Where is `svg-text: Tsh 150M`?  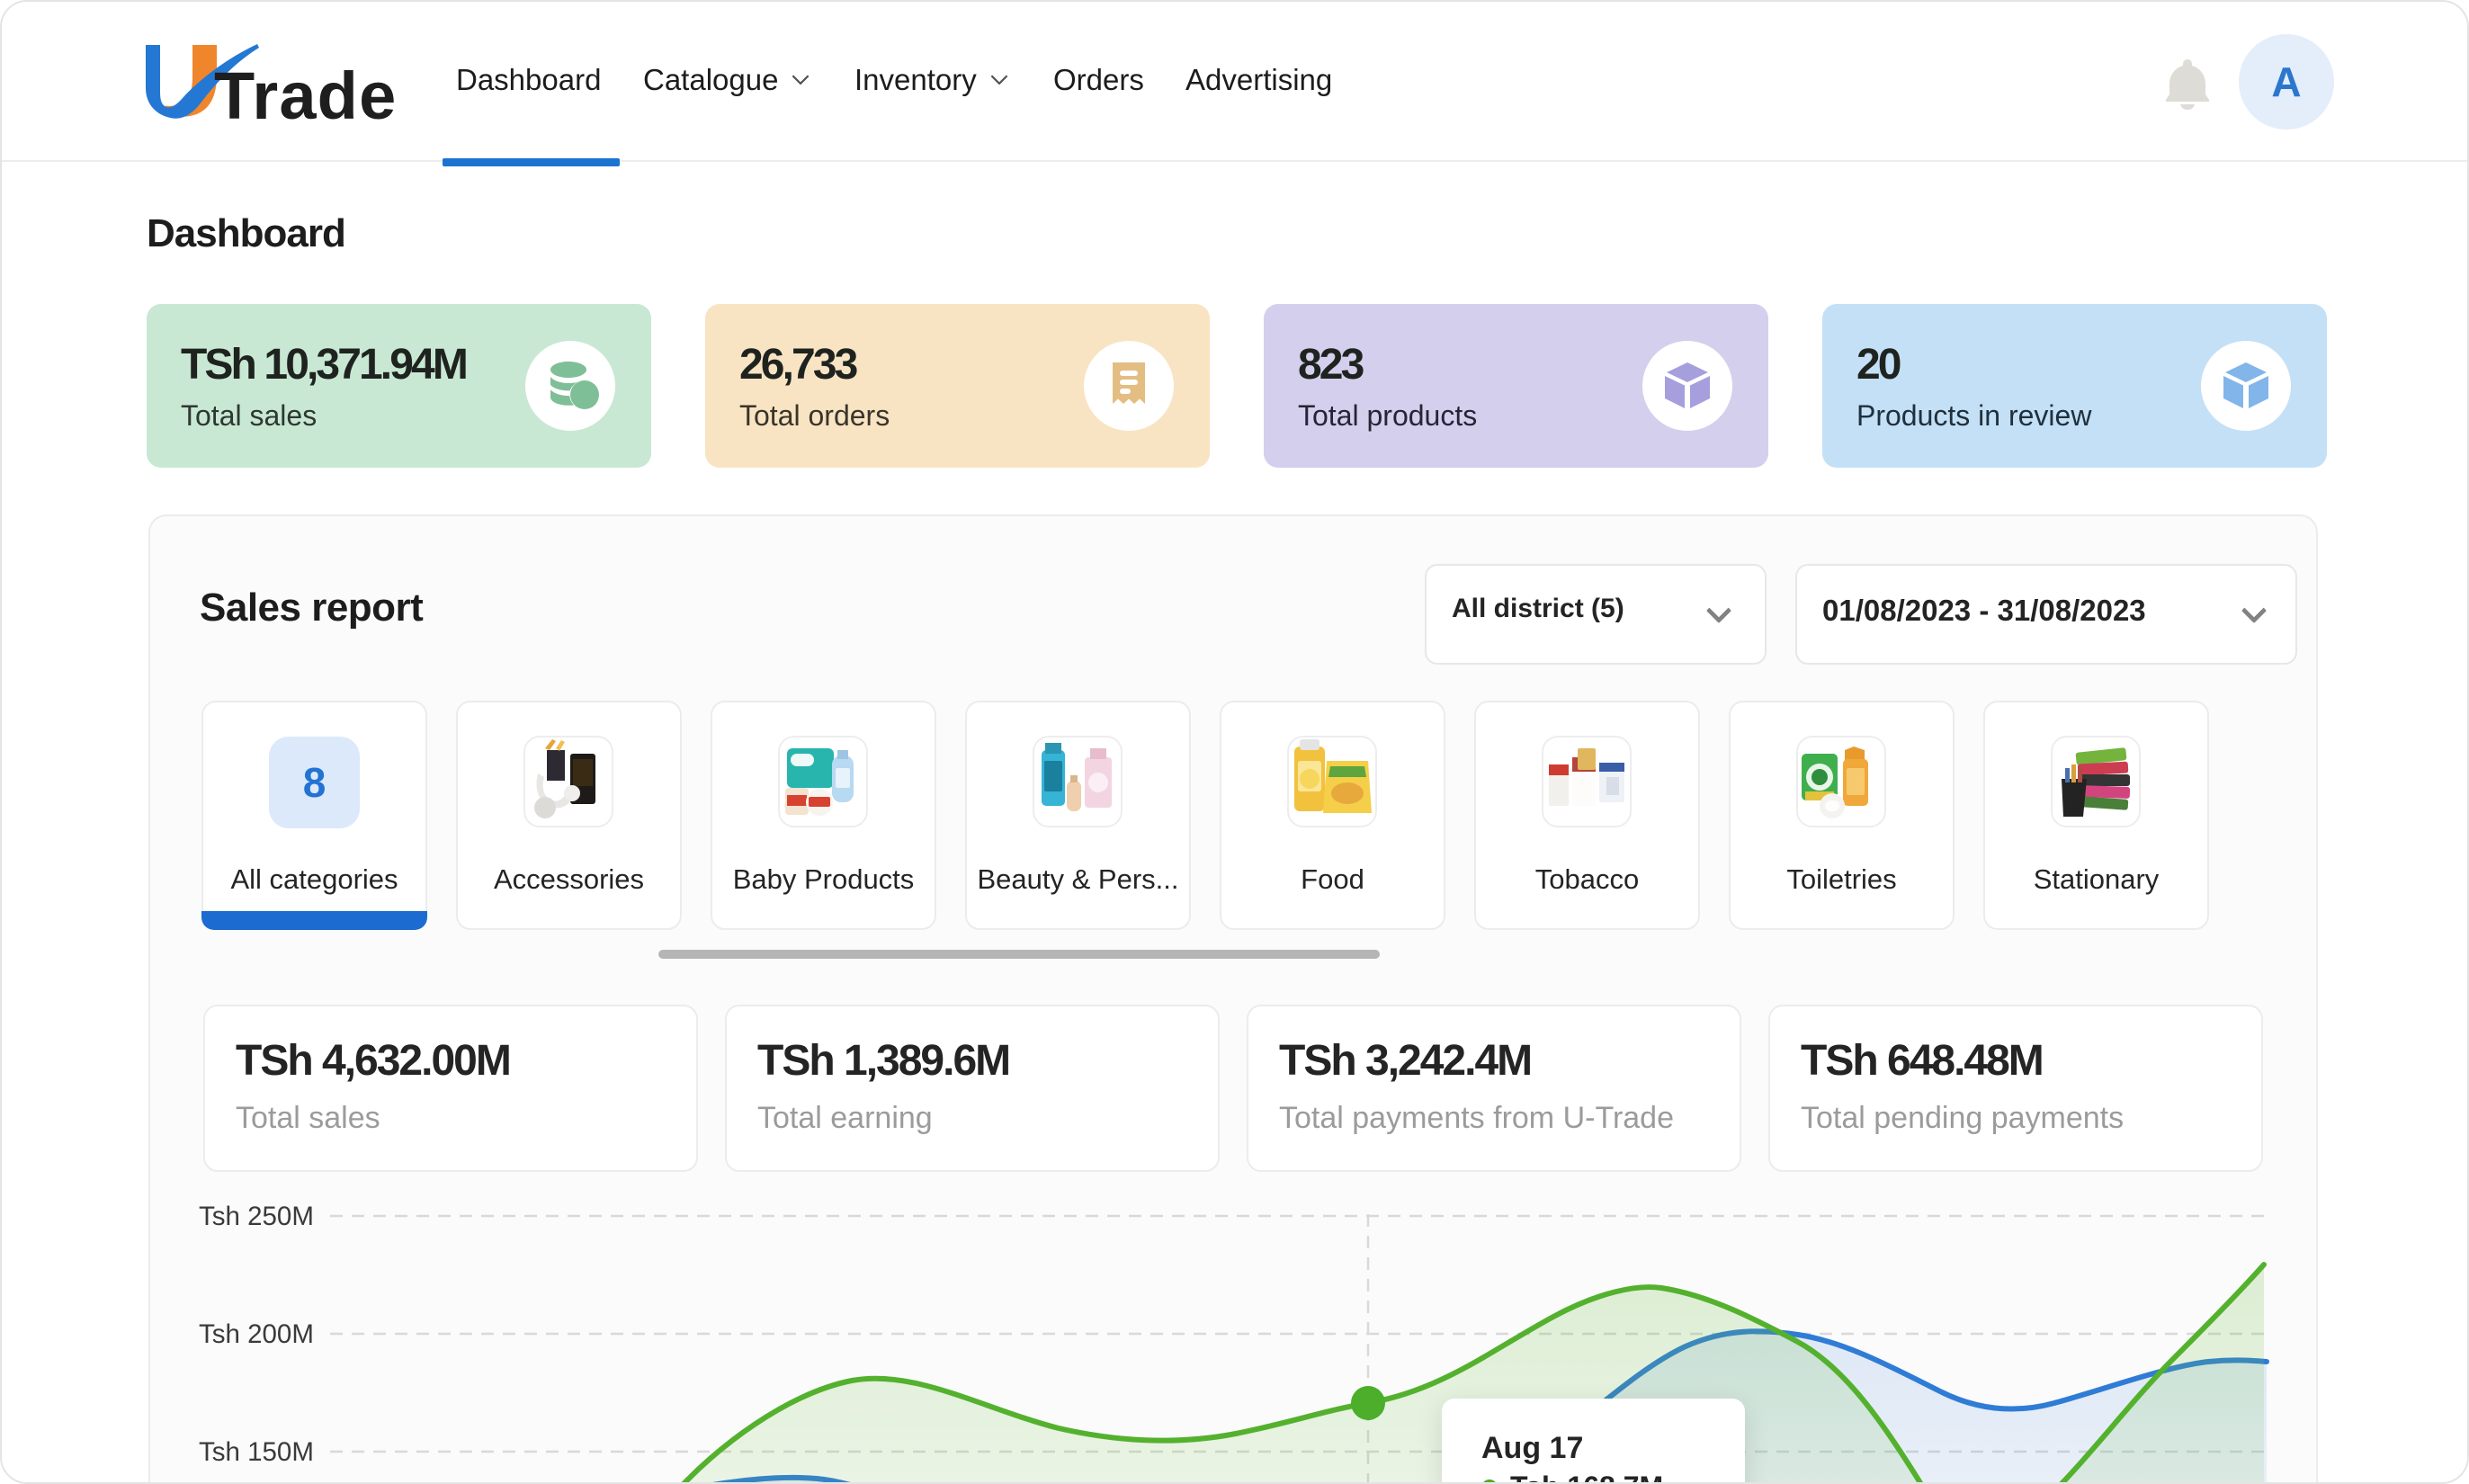 svg-text: Tsh 150M is located at coordinates (256, 1452).